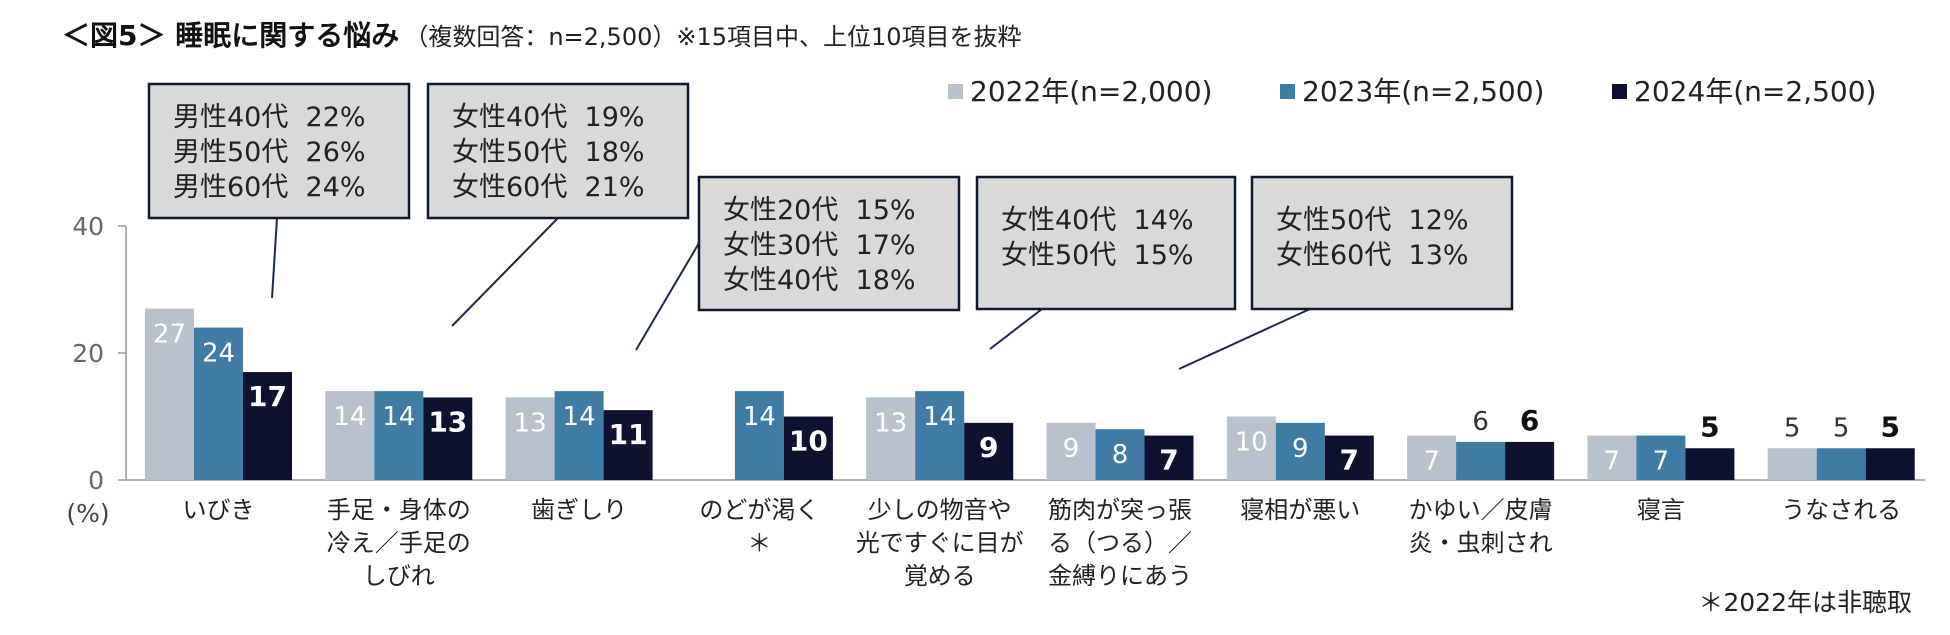 Image resolution: width=1950 pixels, height=635 pixels. I want to click on callout-text: 男性60代 24%, so click(269, 187).